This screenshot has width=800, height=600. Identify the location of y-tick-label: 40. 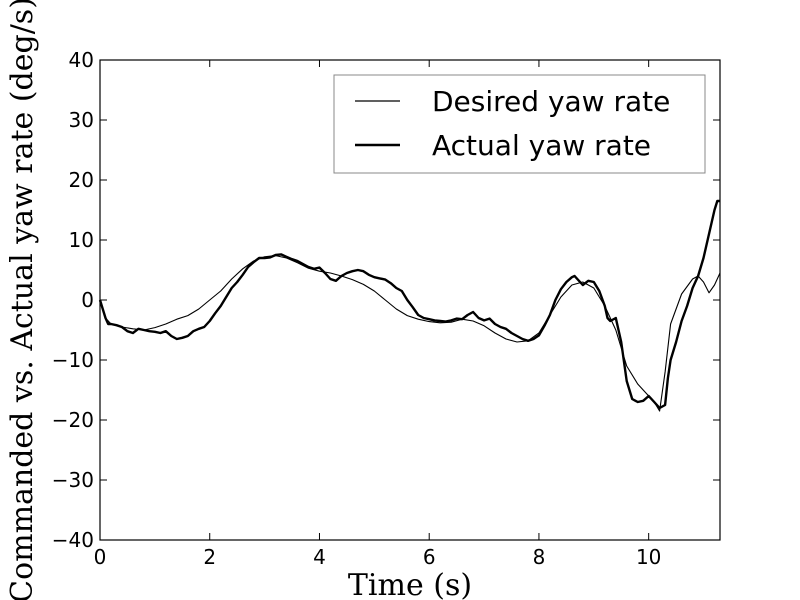
(81, 60).